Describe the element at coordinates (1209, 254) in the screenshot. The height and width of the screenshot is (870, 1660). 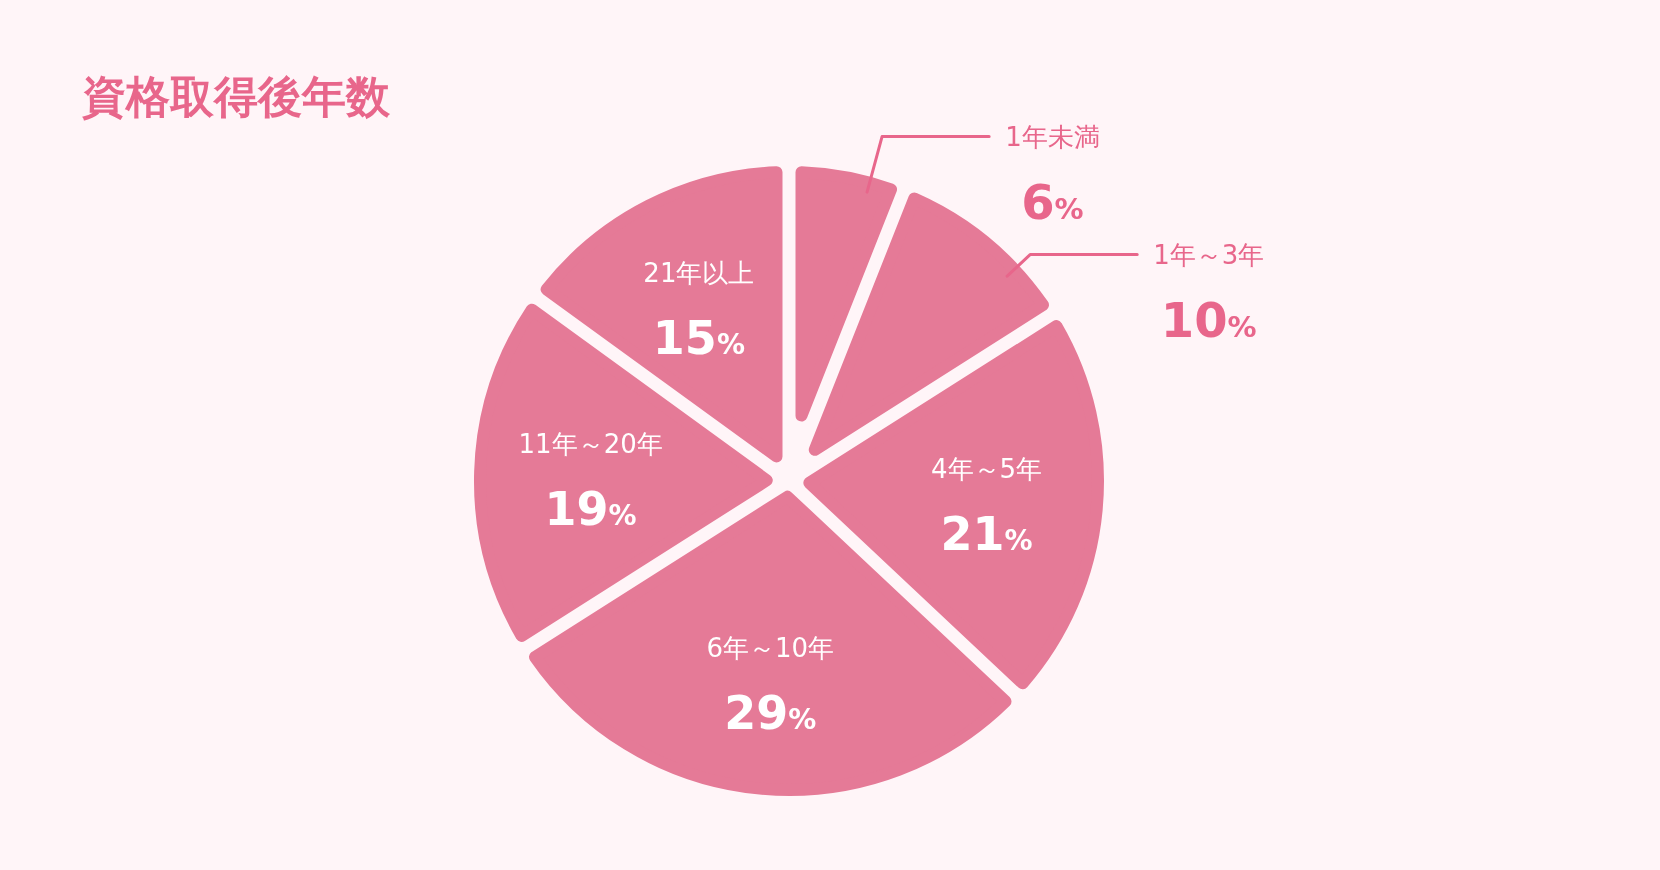
I see `slice-label: 1年～3年` at that location.